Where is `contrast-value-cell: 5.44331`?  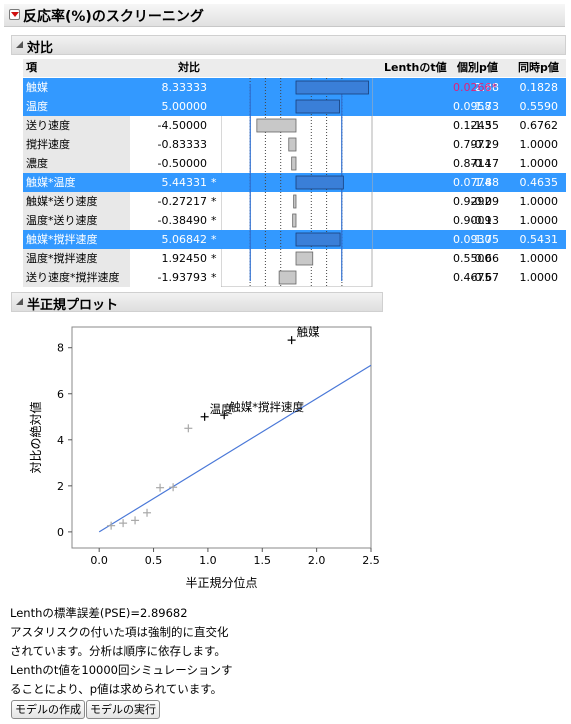
contrast-value-cell: 5.44331 is located at coordinates (184, 182).